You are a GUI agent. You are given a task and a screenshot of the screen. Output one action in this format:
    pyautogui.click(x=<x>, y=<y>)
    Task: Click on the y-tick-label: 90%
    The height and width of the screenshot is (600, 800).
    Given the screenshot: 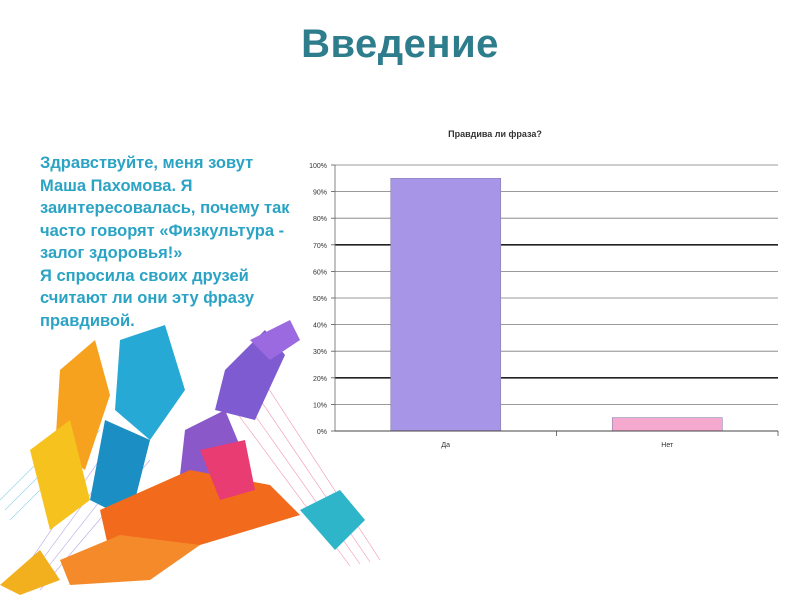 What is the action you would take?
    pyautogui.click(x=320, y=193)
    